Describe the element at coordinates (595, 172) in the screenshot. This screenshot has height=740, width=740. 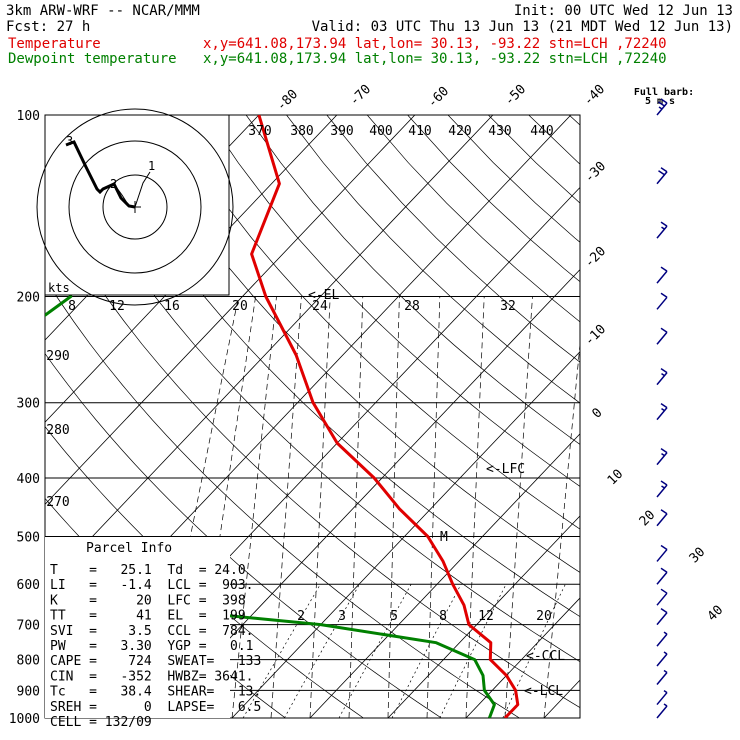
I see `isotherm-label--30: -30` at that location.